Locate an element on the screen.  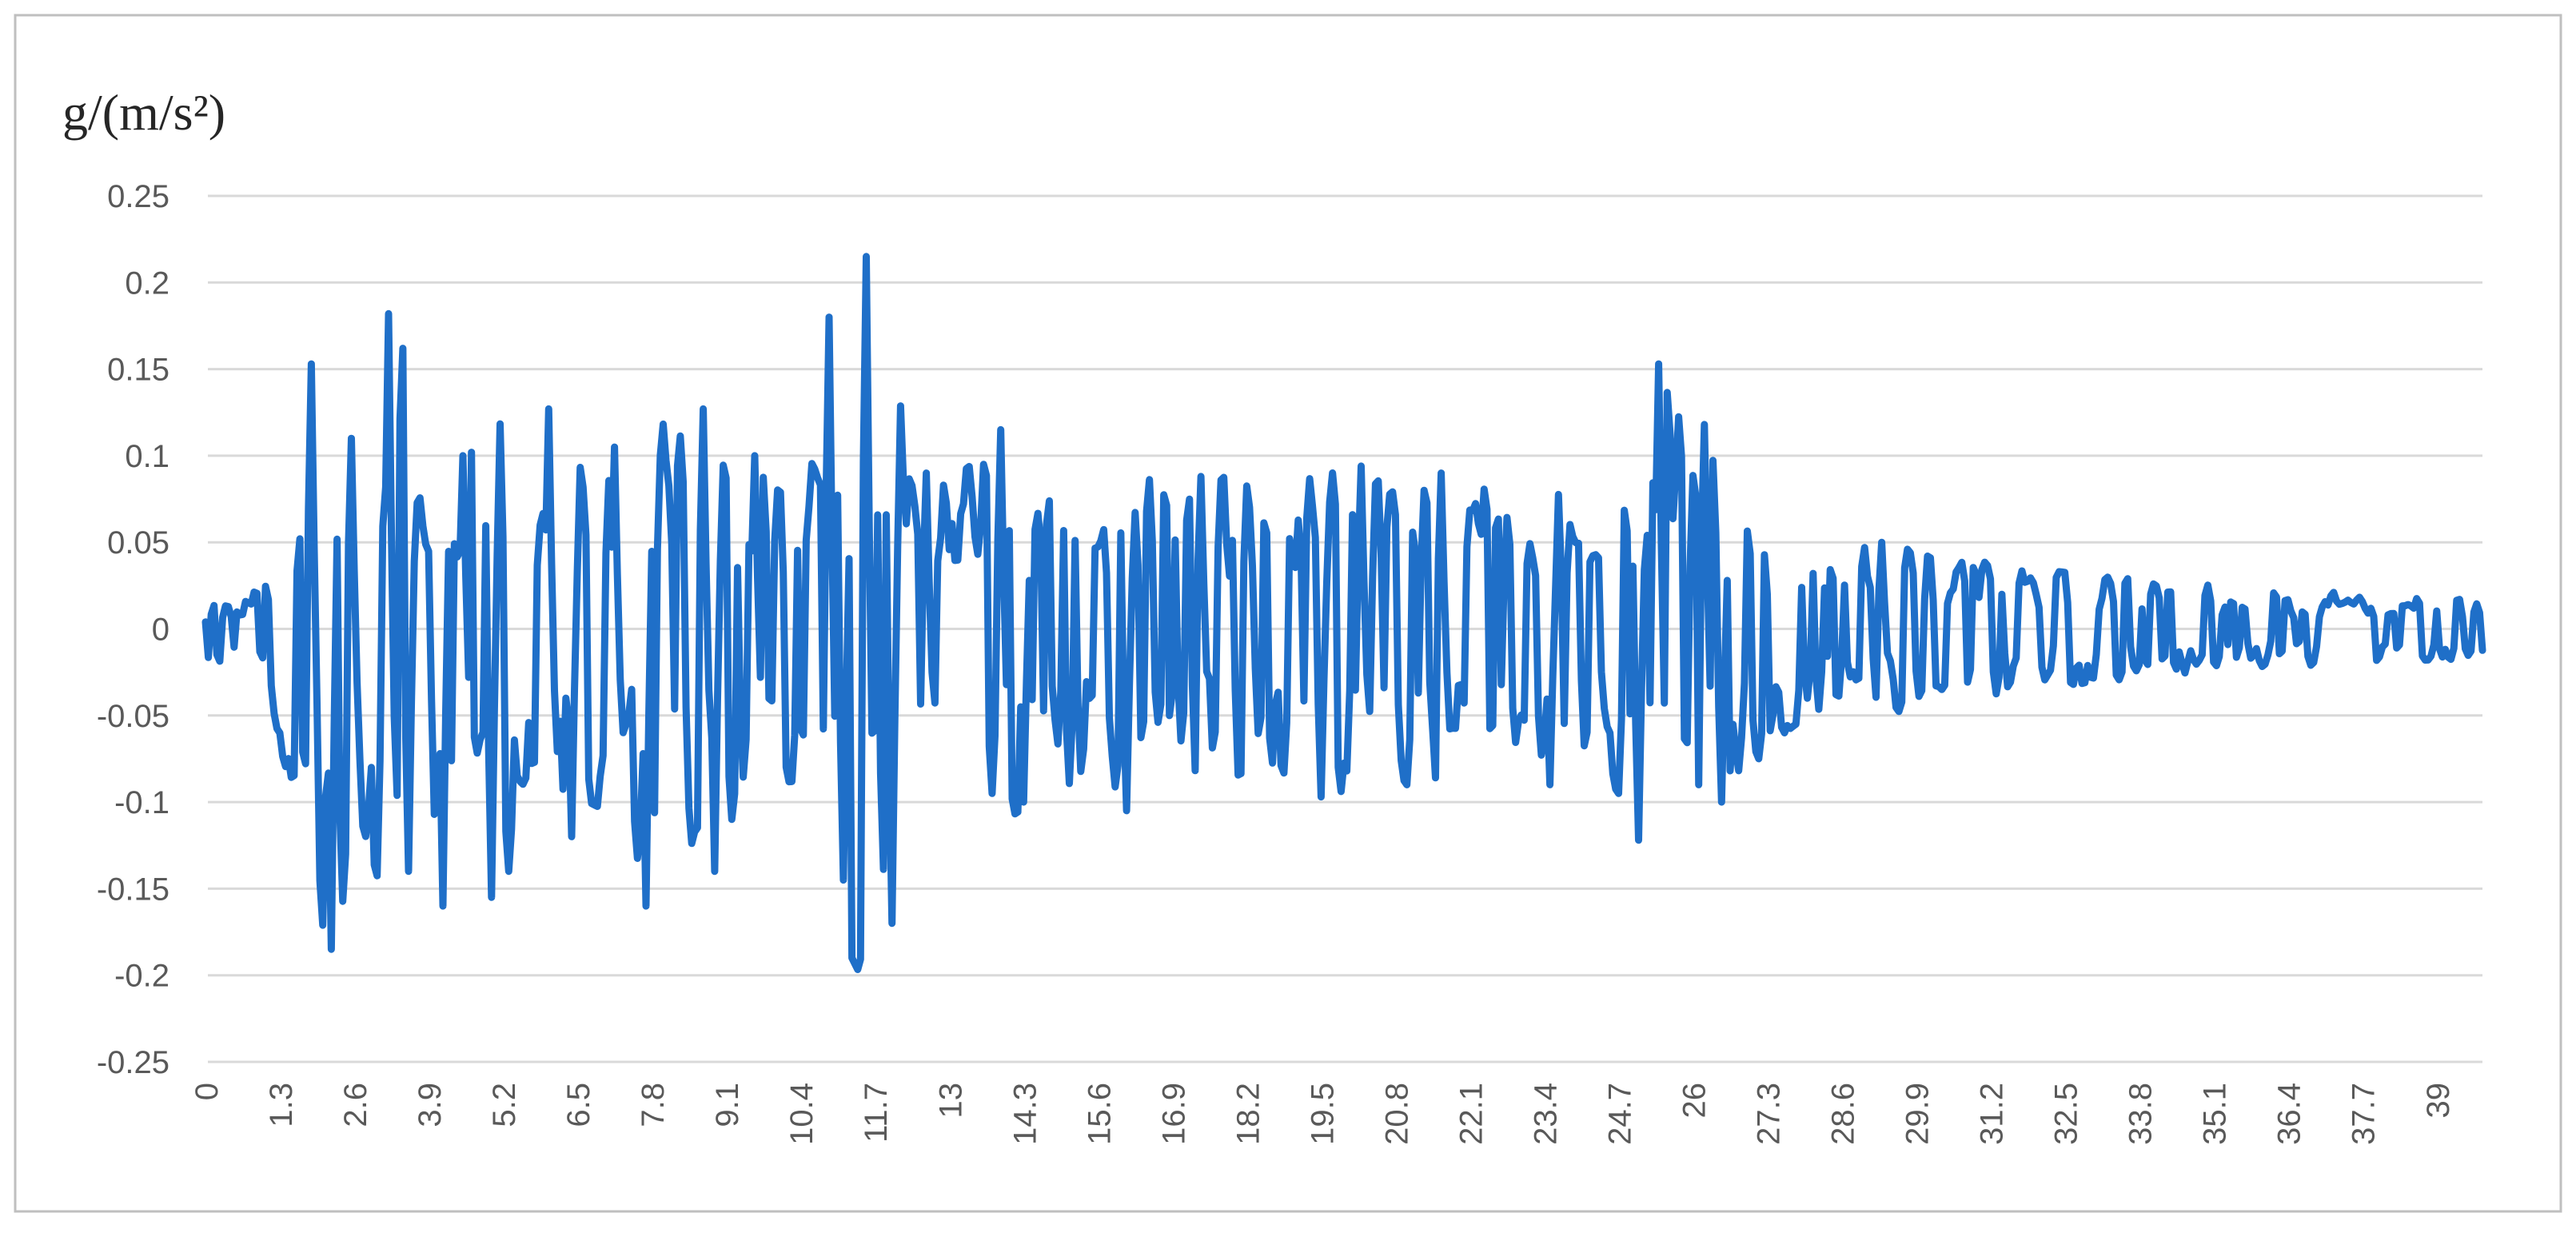
x-tick-label: 3.9 is located at coordinates (430, 1105).